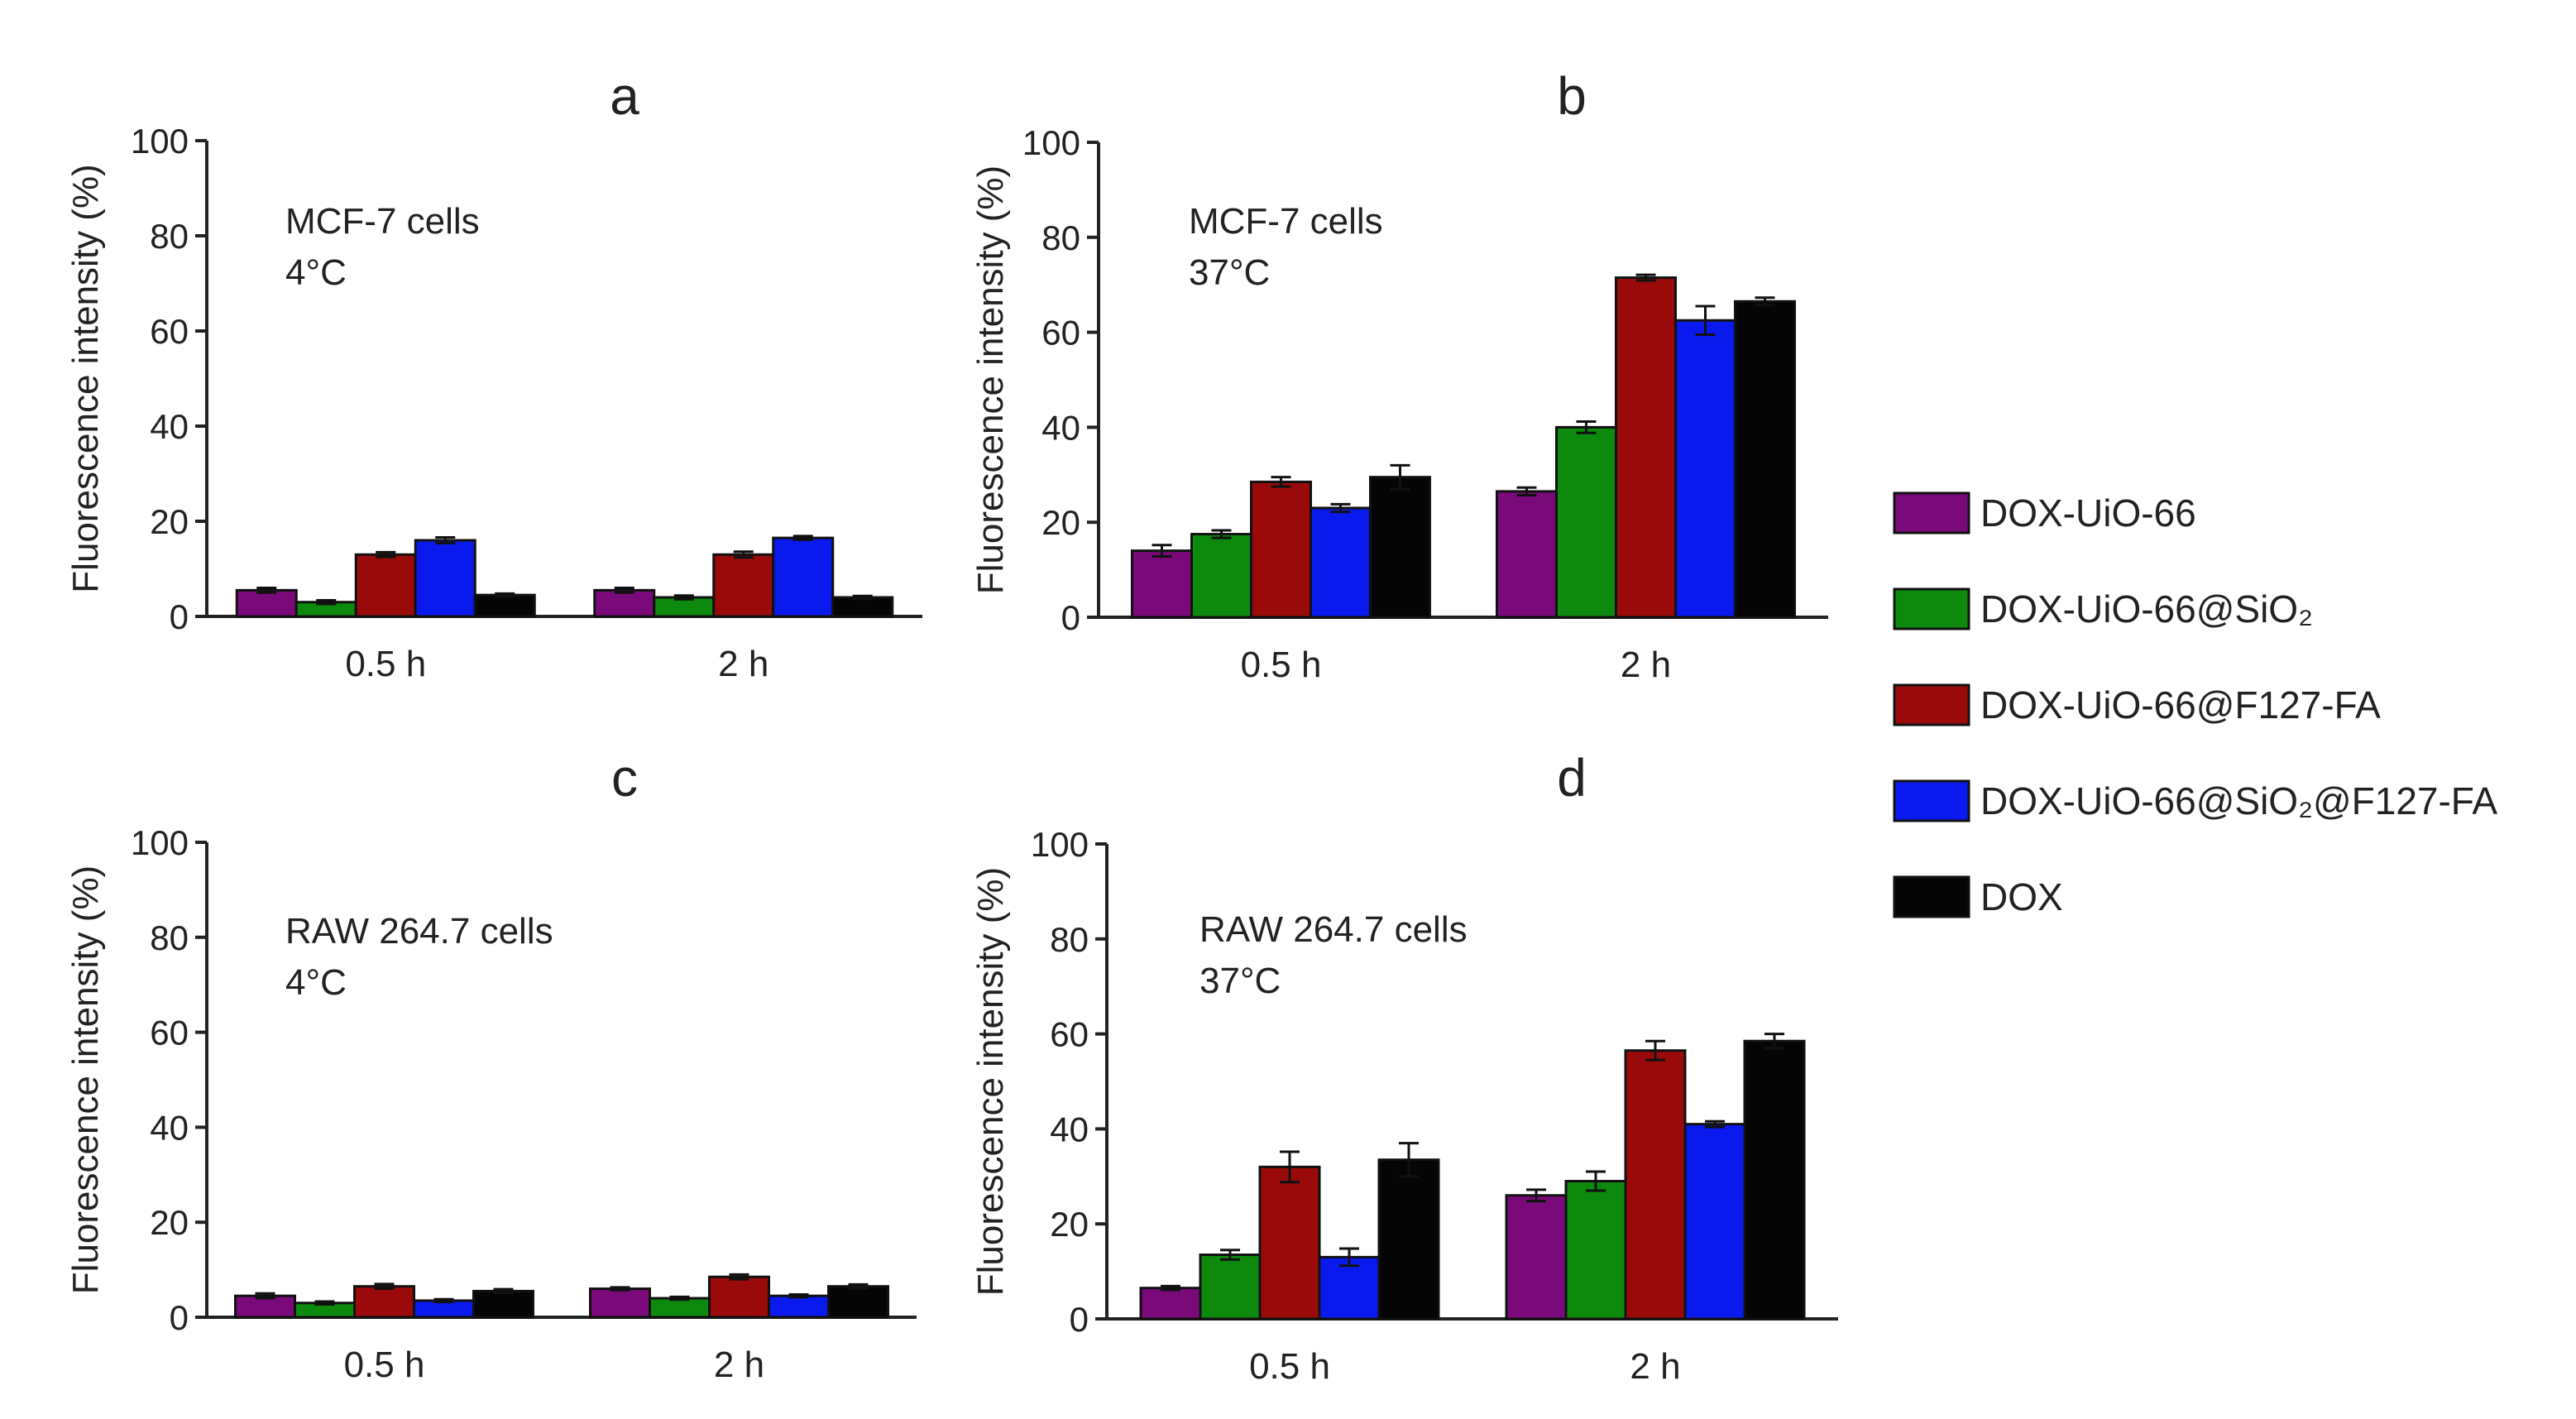 Image resolution: width=2576 pixels, height=1419 pixels. Describe the element at coordinates (1572, 778) in the screenshot. I see `panel-letter: d` at that location.